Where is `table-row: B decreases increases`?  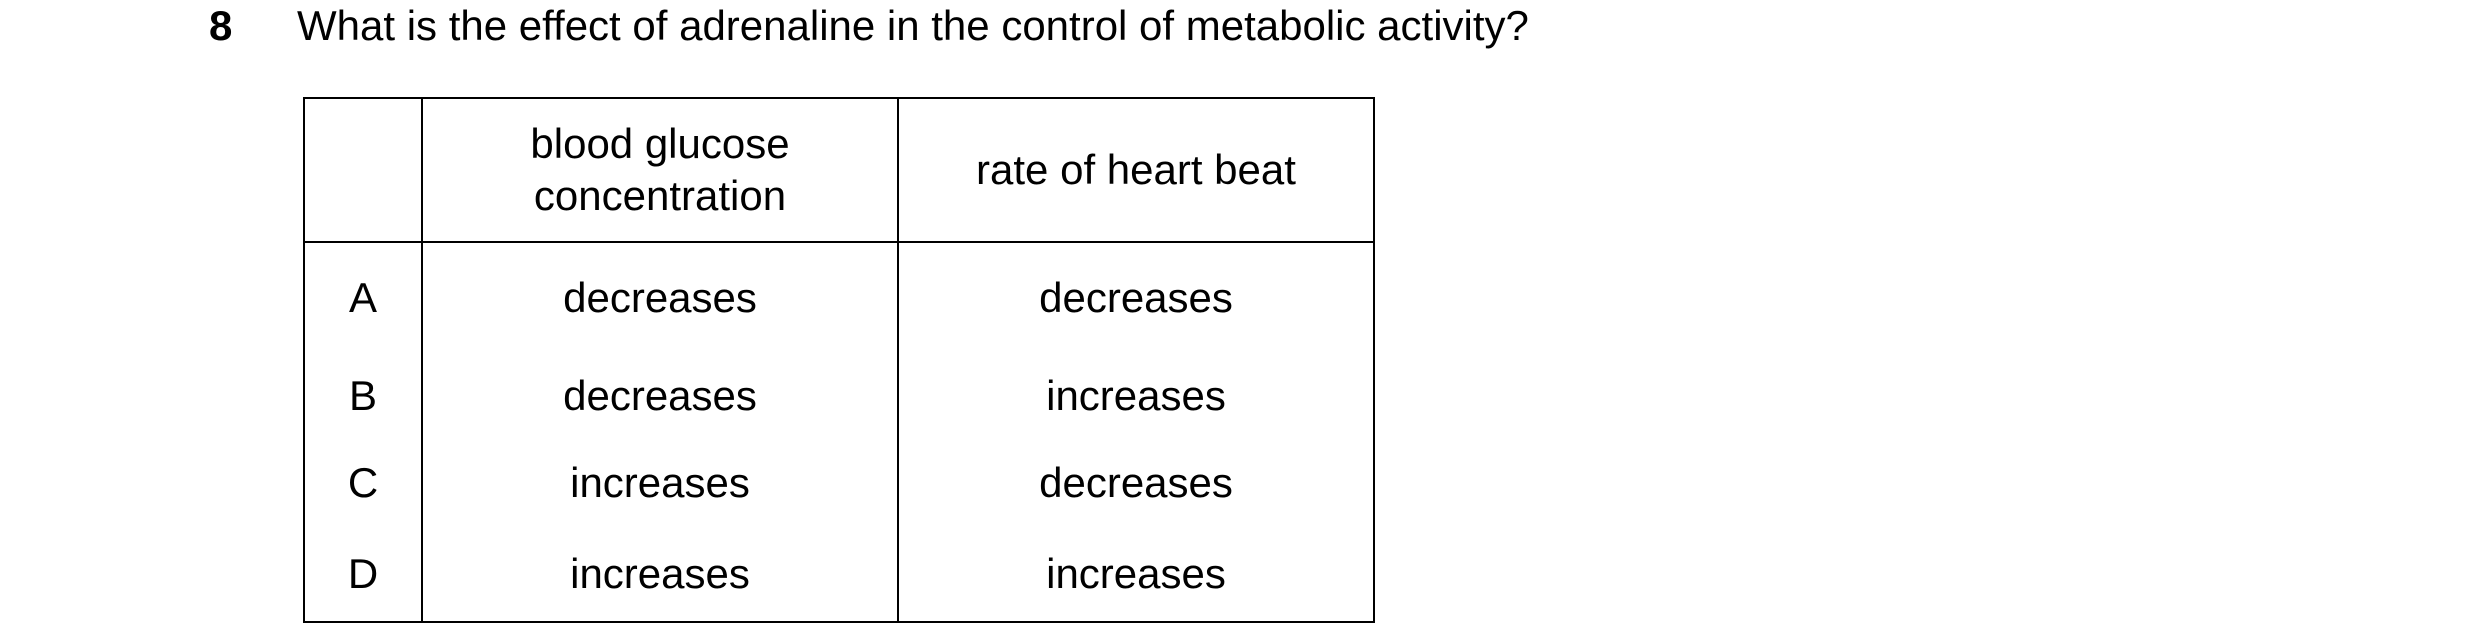
table-row: B decreases increases is located at coordinates (839, 396).